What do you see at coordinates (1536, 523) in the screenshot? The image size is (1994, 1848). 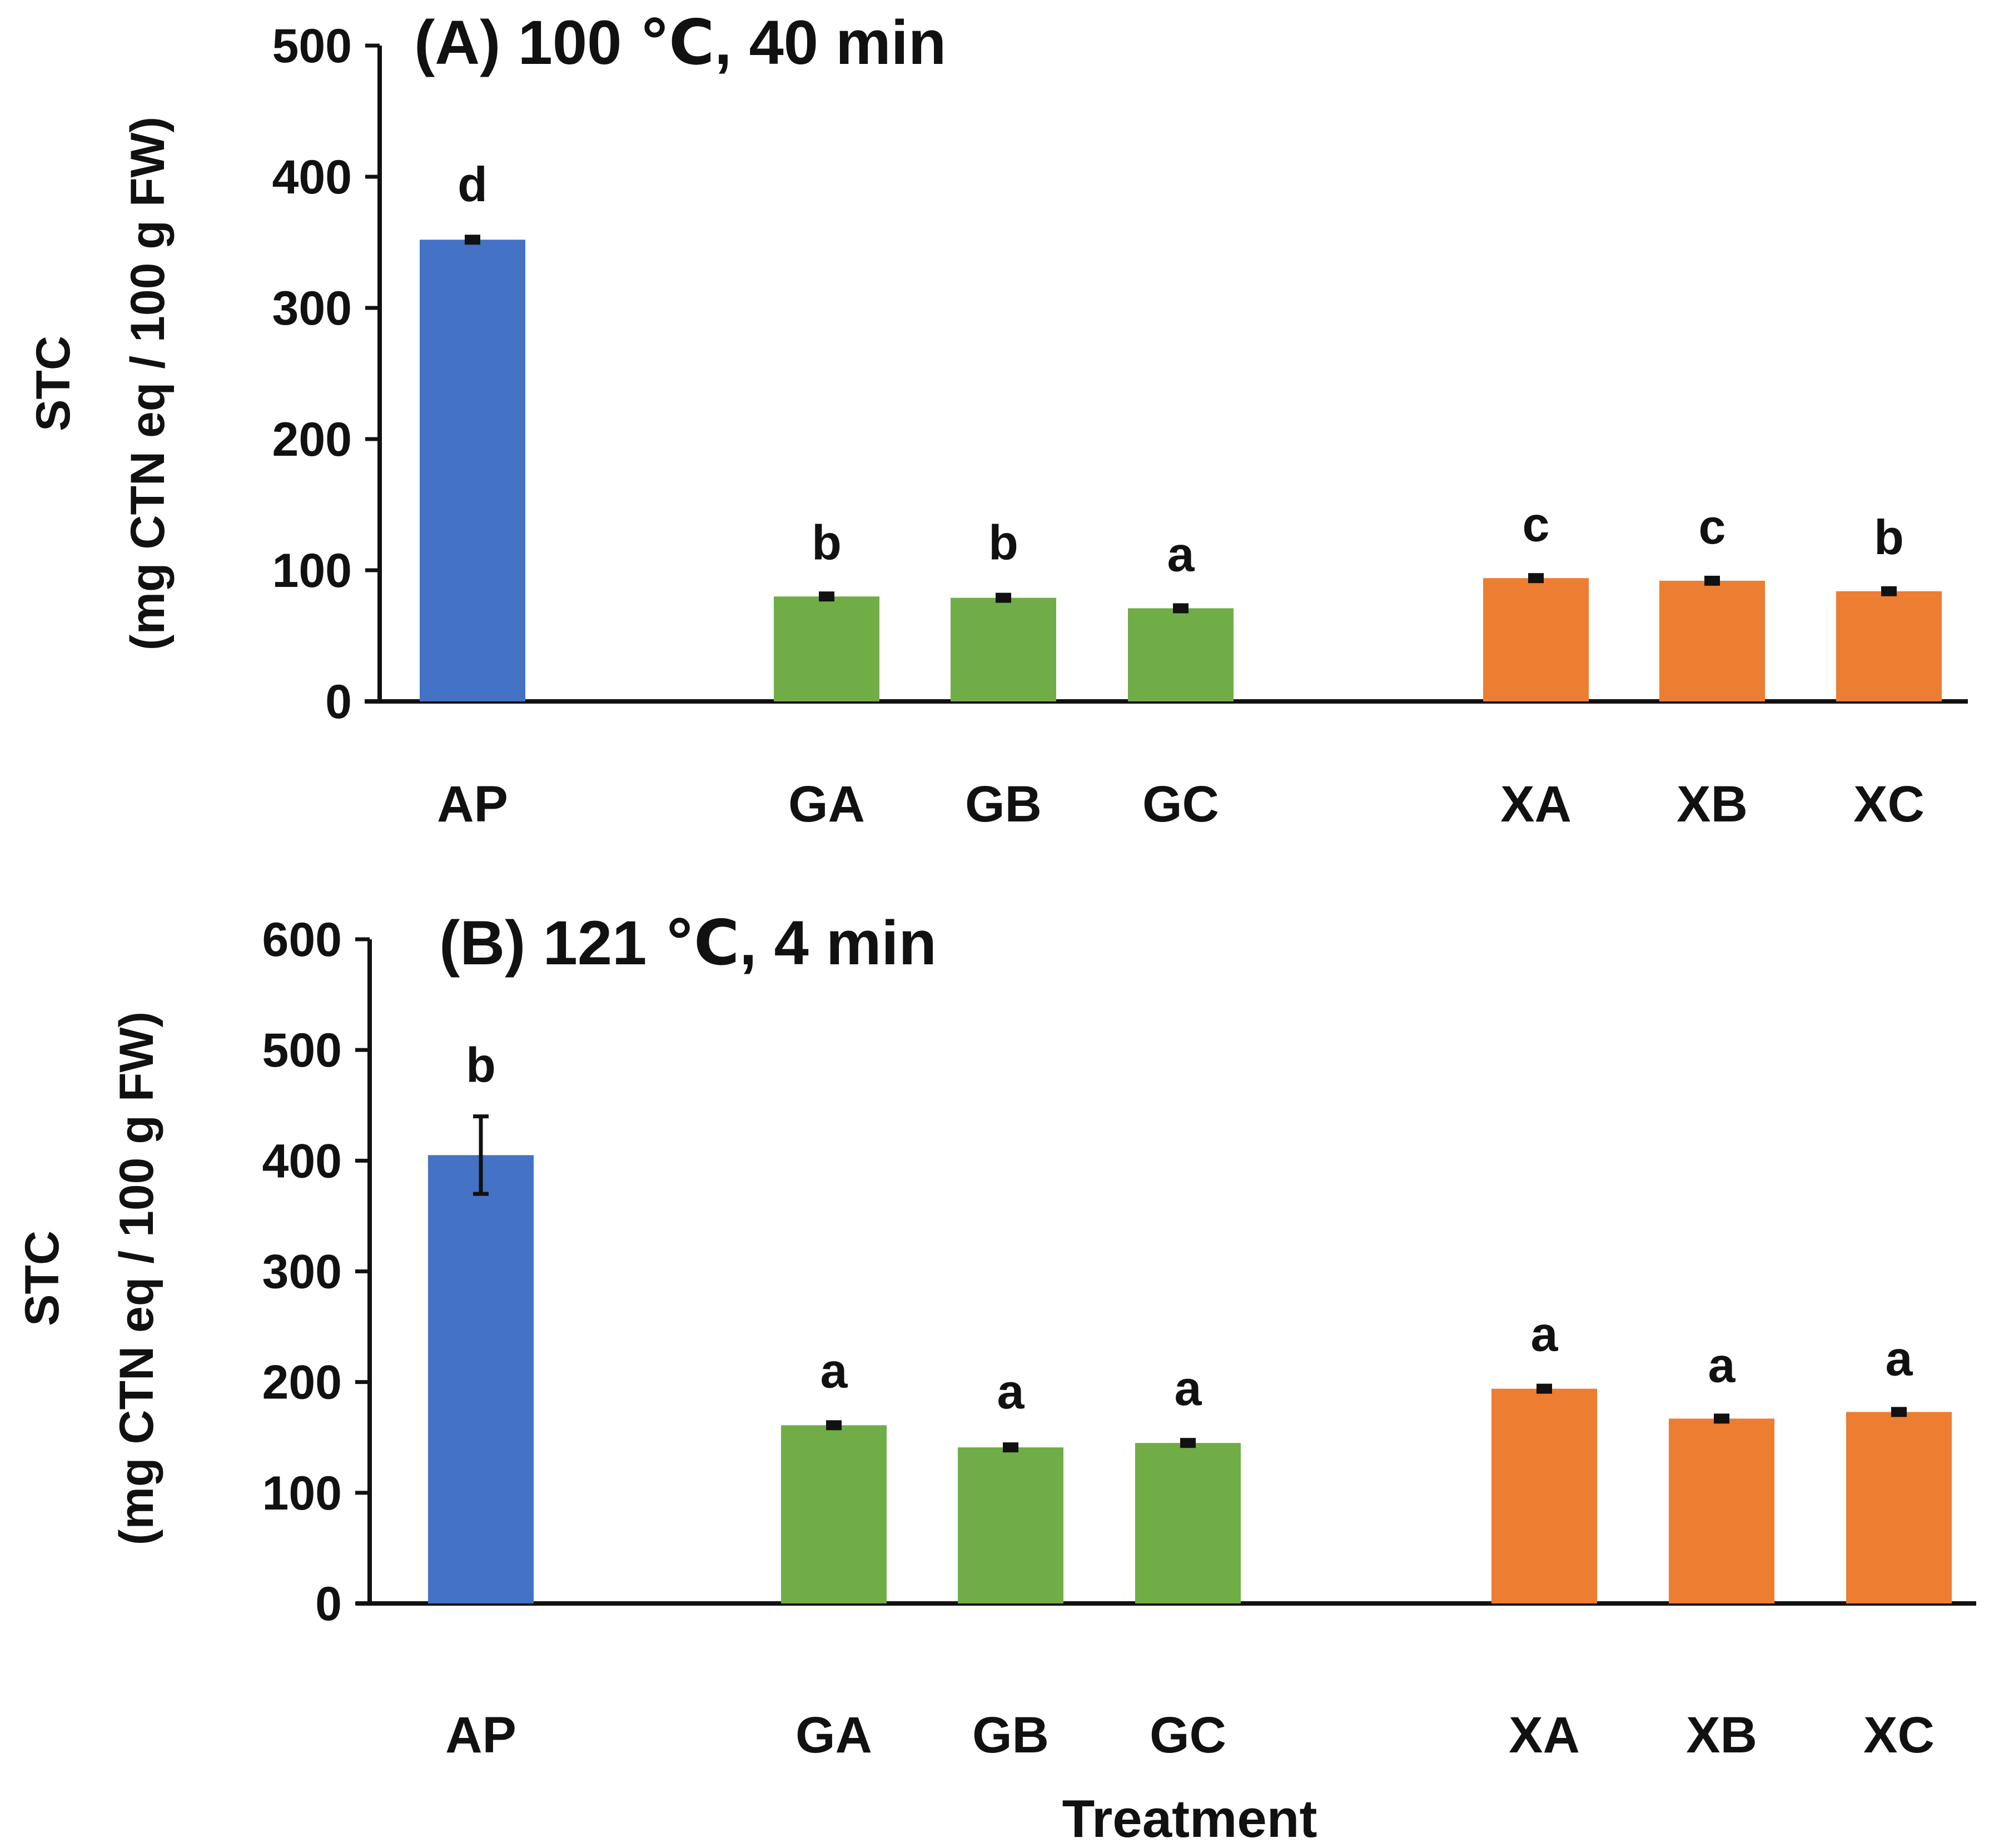 I see `significance-label-xa: c` at bounding box center [1536, 523].